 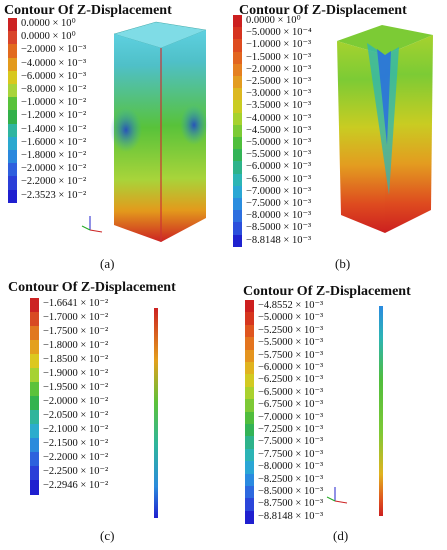 What do you see at coordinates (54, 76) in the screenshot?
I see `legend-label: −6.0000 × 10⁻³` at bounding box center [54, 76].